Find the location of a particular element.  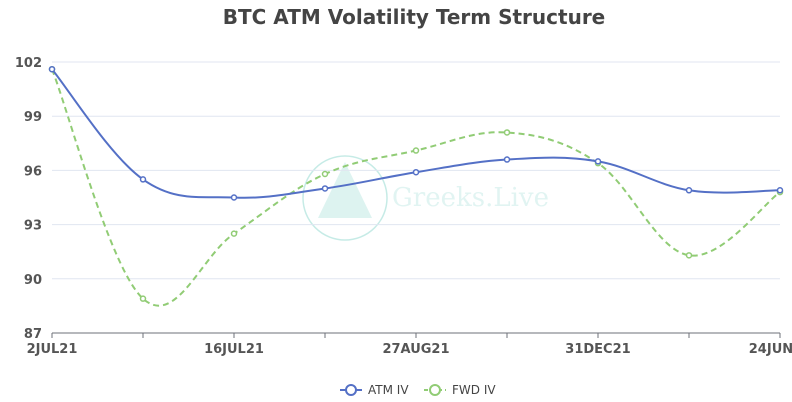

x-tick-label: 31DEC21 is located at coordinates (597, 349).